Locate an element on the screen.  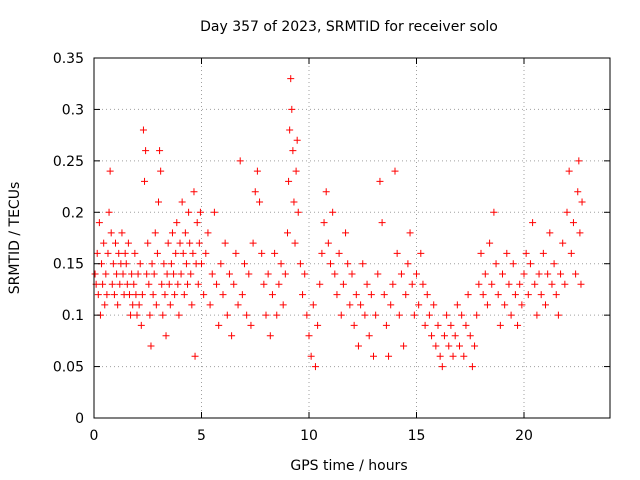
y-tick-label: 0.25 is located at coordinates (68, 162).